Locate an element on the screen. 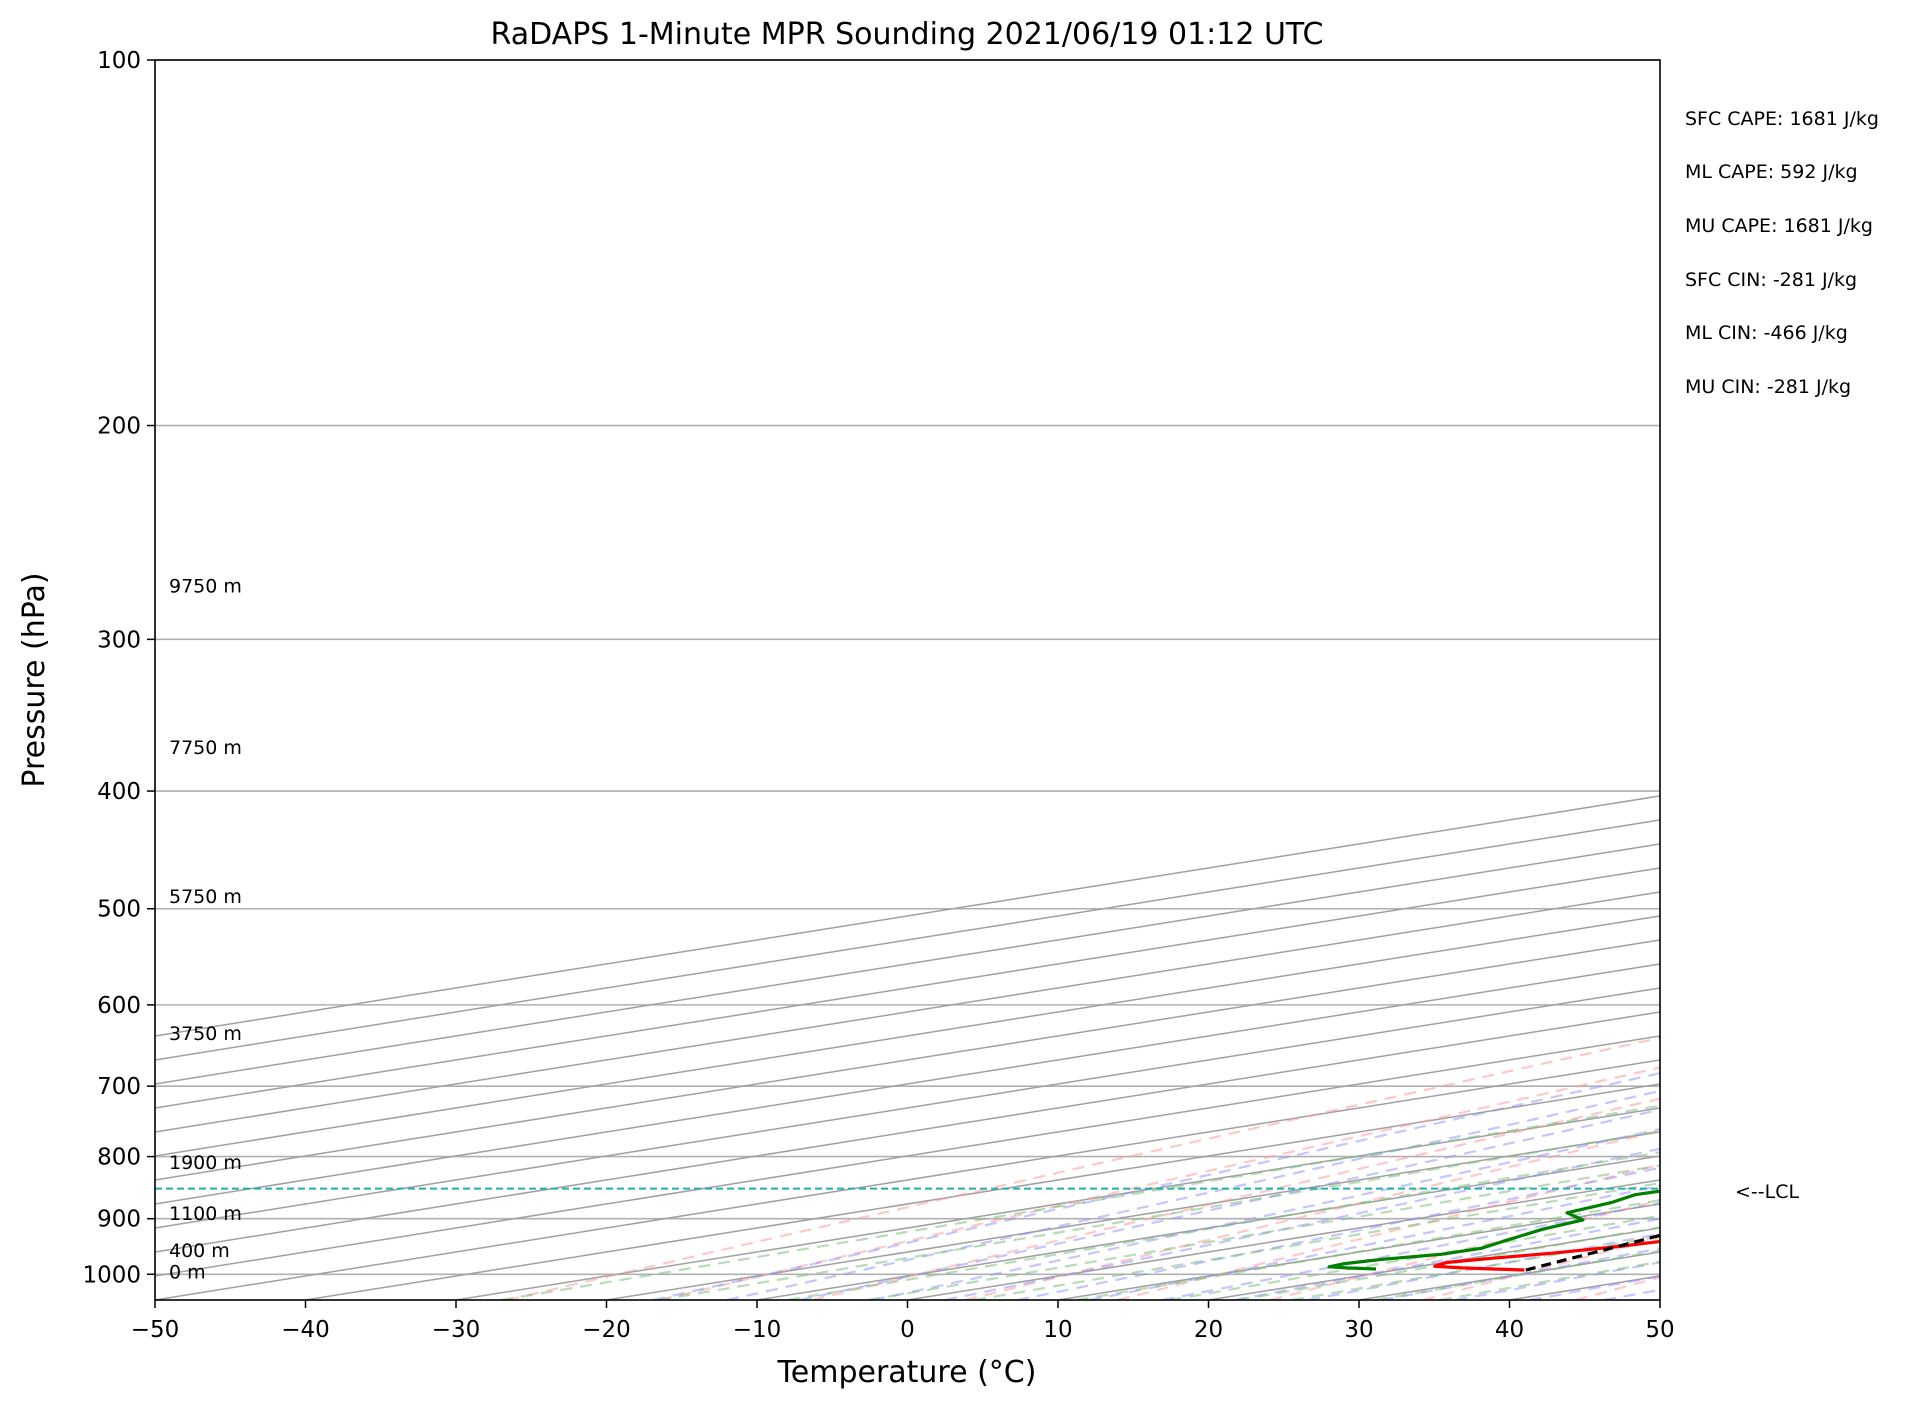  temperature-profile is located at coordinates (1546, 1255).